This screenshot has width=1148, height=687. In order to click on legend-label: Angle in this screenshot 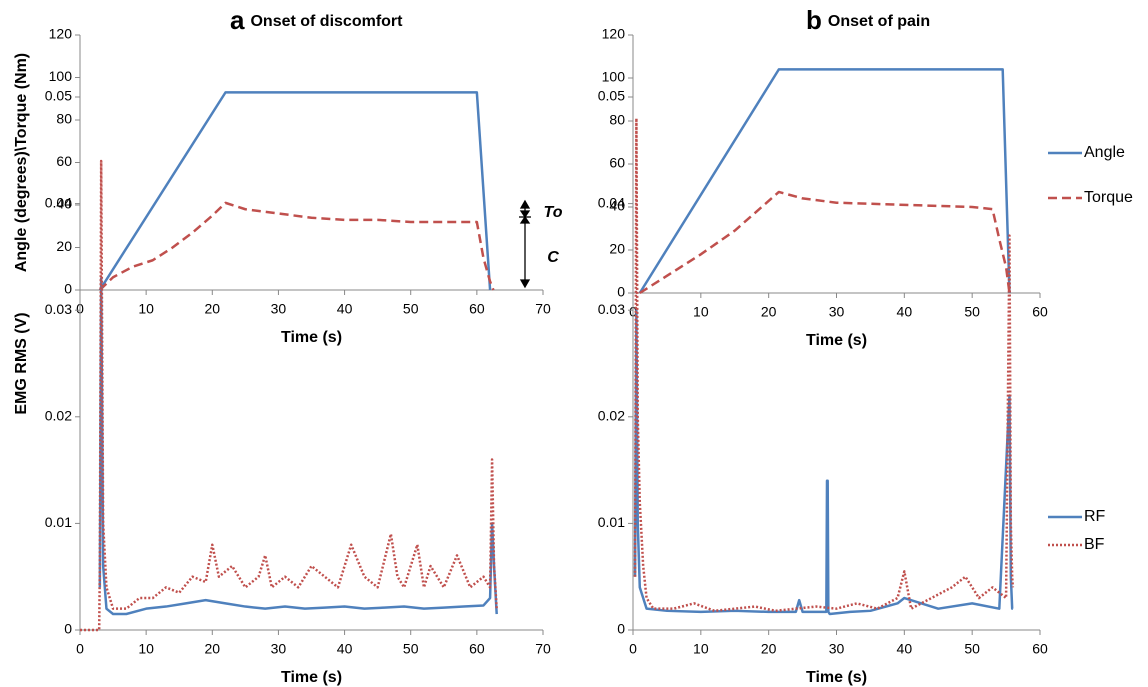, I will do `click(1104, 152)`.